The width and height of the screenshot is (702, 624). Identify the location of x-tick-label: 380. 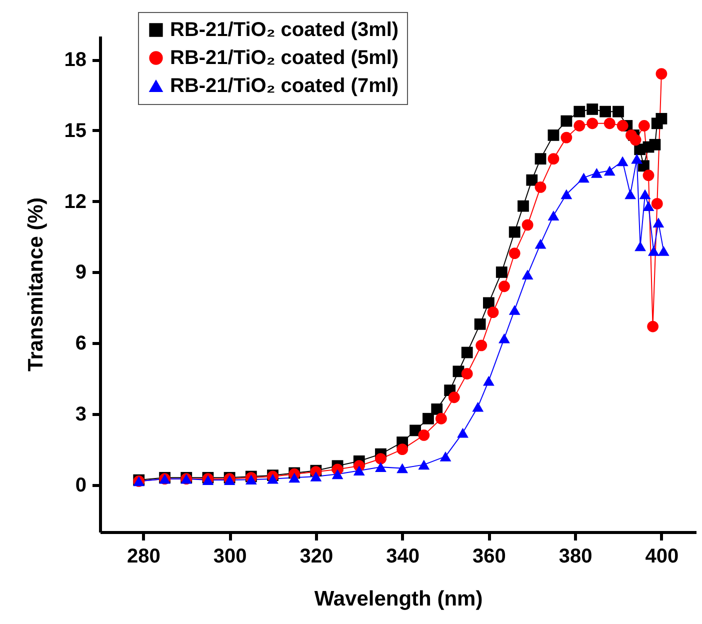
(575, 557).